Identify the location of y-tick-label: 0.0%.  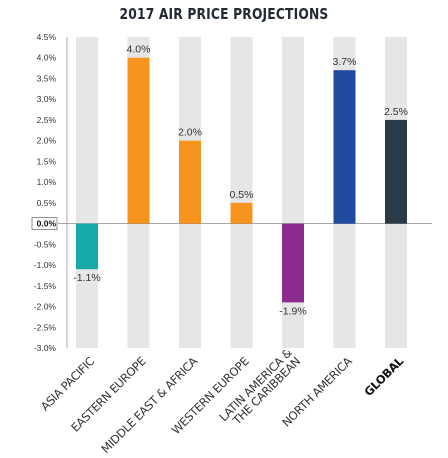
(47, 224).